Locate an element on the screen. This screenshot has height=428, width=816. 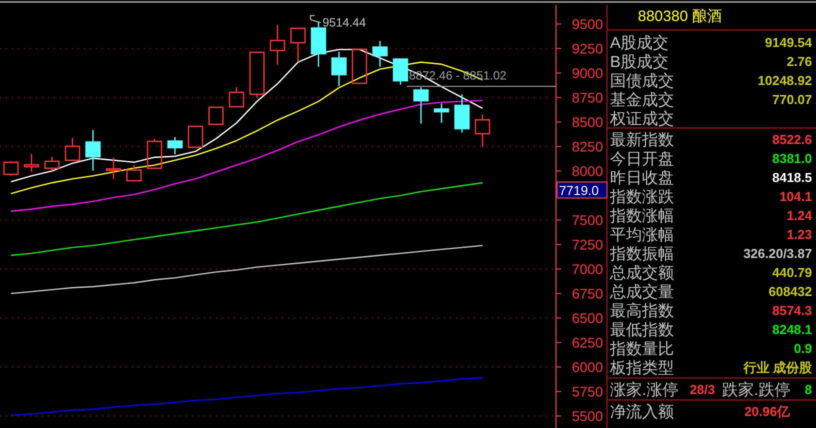
category-label: 平均涨幅 is located at coordinates (642, 235).